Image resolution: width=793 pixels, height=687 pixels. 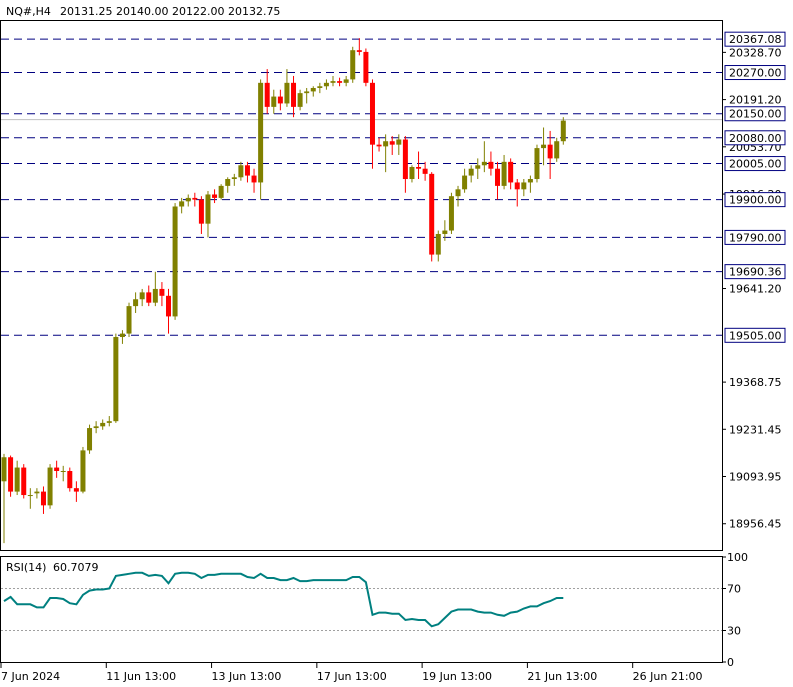 I want to click on level-label: 19505.00, so click(x=755, y=335).